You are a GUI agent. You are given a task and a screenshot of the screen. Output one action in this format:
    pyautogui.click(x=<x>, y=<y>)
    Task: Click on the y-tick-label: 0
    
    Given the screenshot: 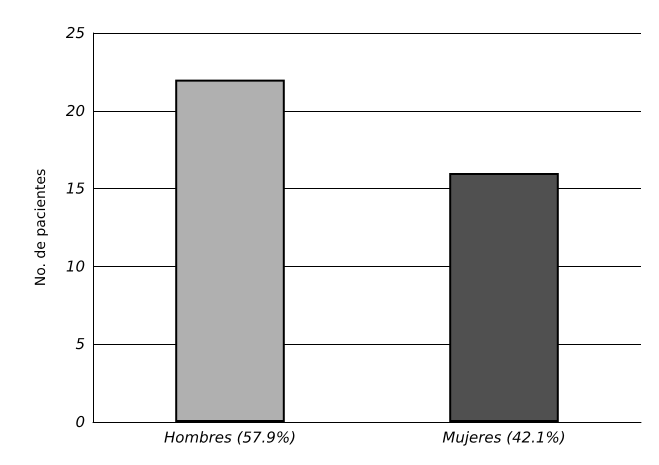 What is the action you would take?
    pyautogui.click(x=80, y=422)
    